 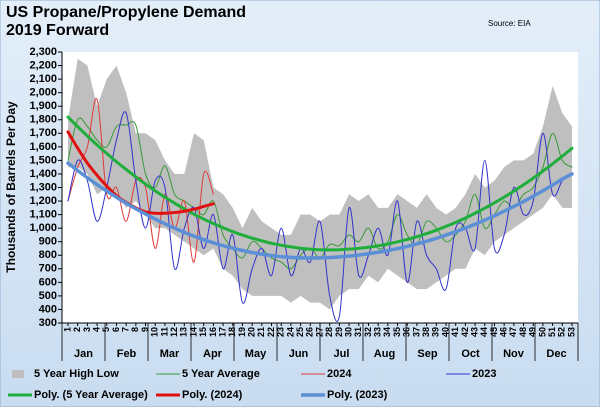 What do you see at coordinates (221, 374) in the screenshot?
I see `legend-label: 5 Year Average` at bounding box center [221, 374].